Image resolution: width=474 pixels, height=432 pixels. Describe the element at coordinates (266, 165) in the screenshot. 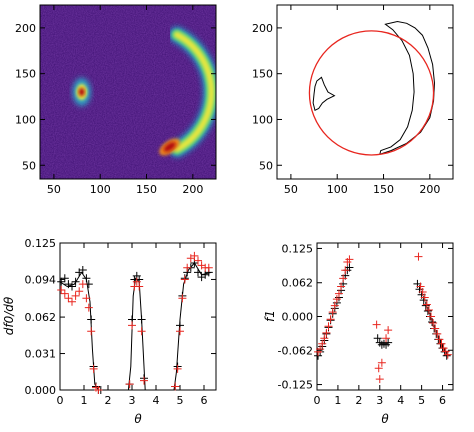

I see `contour-ytick-label: 50` at that location.